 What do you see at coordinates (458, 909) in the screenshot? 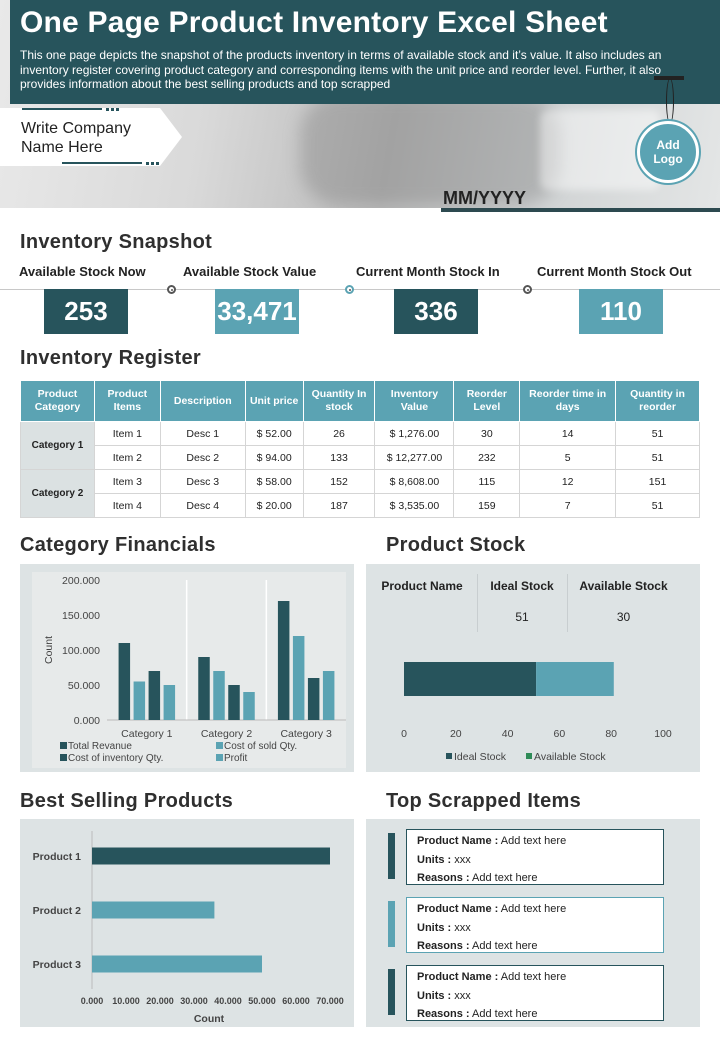
I see `field-label: Product Name :` at bounding box center [458, 909].